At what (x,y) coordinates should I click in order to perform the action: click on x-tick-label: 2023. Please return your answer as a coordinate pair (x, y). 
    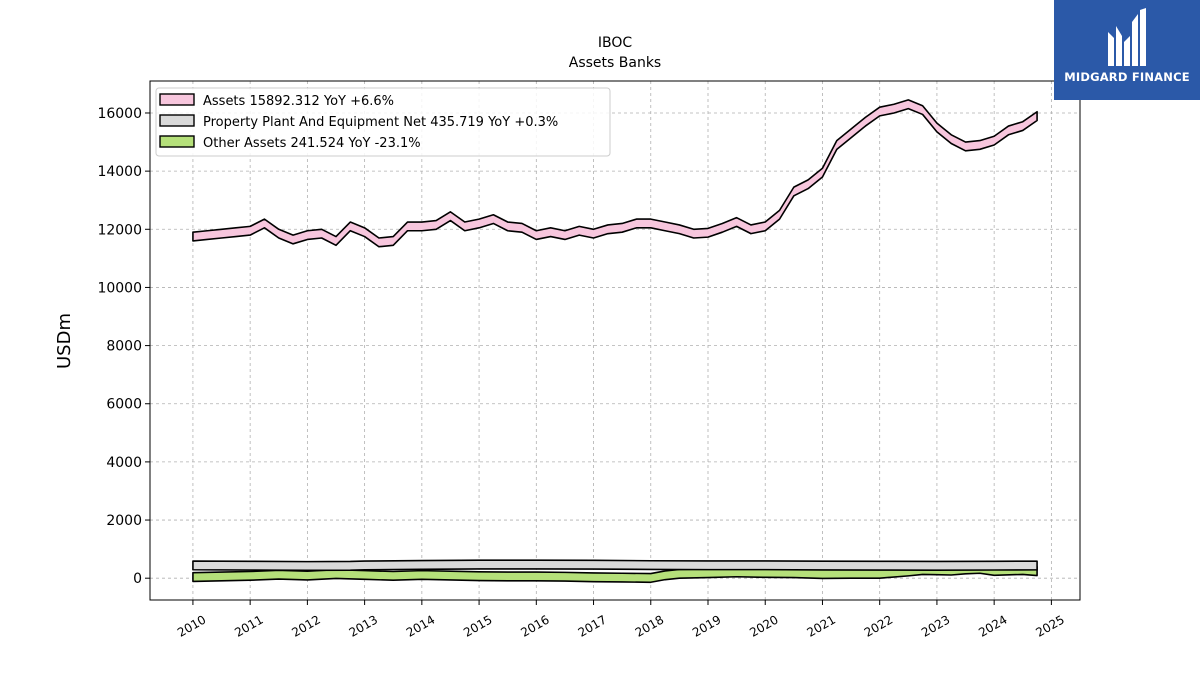
    Looking at the image, I should click on (935, 625).